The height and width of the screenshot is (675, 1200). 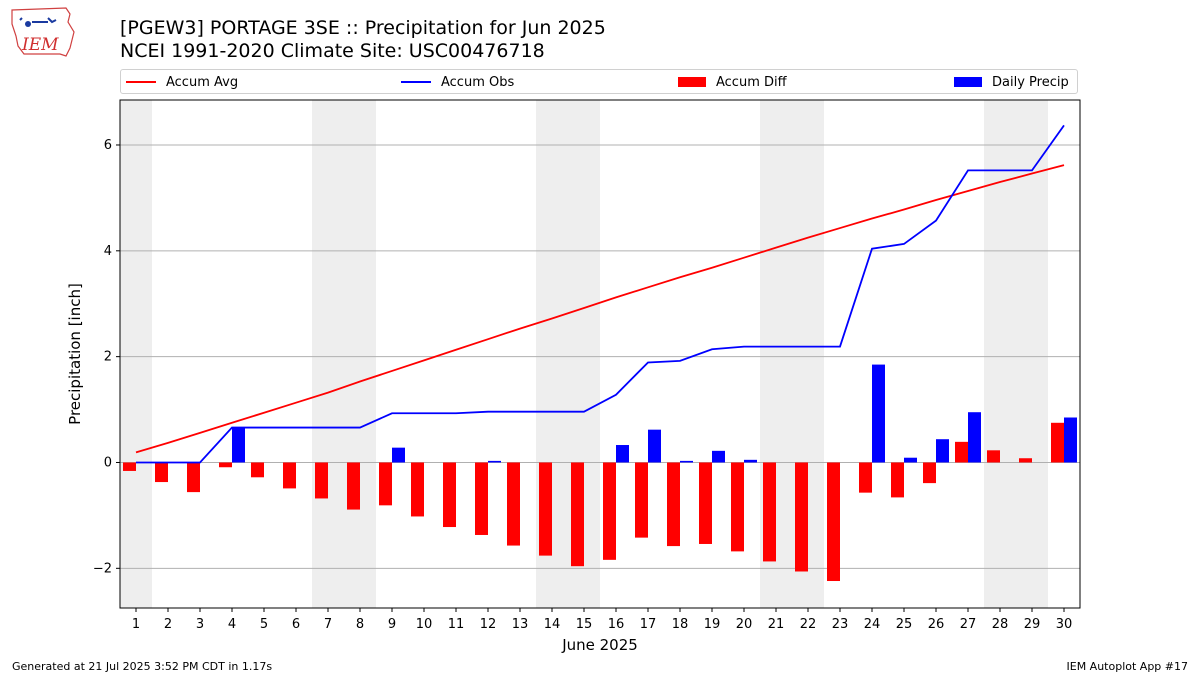 What do you see at coordinates (751, 82) in the screenshot?
I see `legend-label: Accum Diff` at bounding box center [751, 82].